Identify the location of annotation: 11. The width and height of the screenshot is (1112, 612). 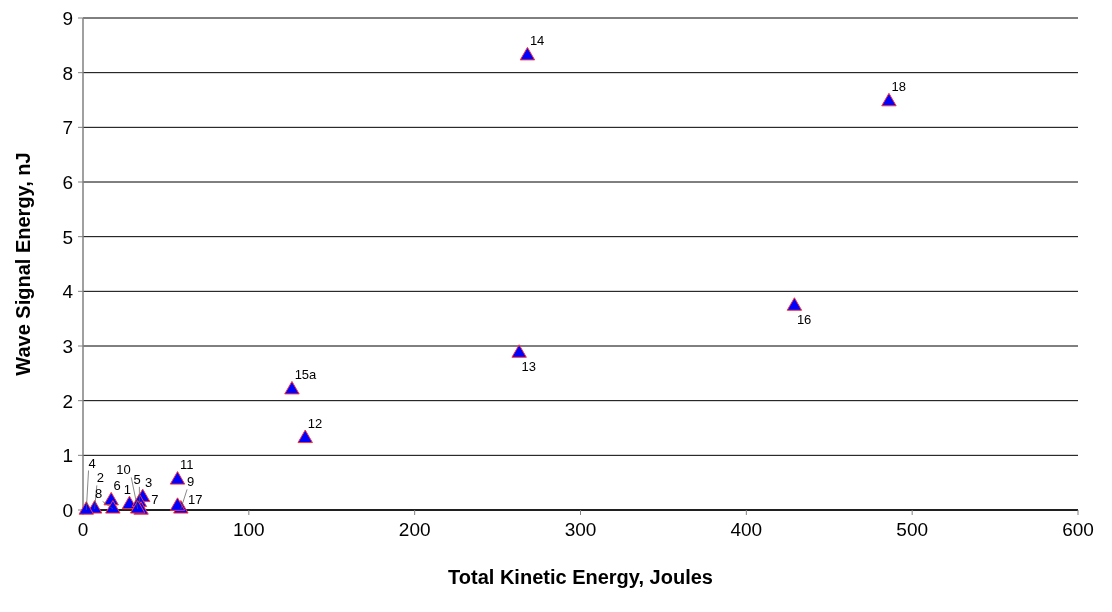
(186, 465).